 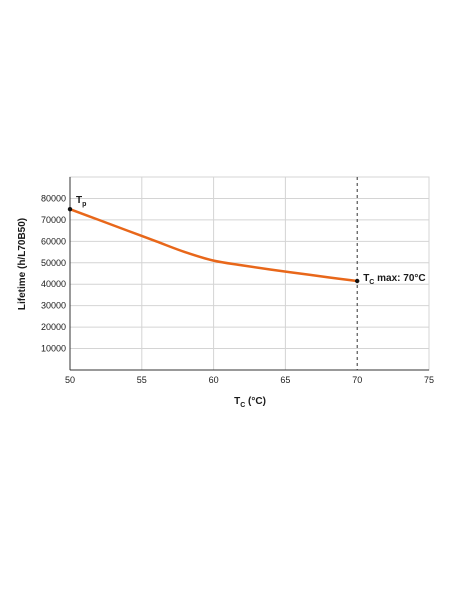 What do you see at coordinates (53, 284) in the screenshot?
I see `y-tick-label: 40000` at bounding box center [53, 284].